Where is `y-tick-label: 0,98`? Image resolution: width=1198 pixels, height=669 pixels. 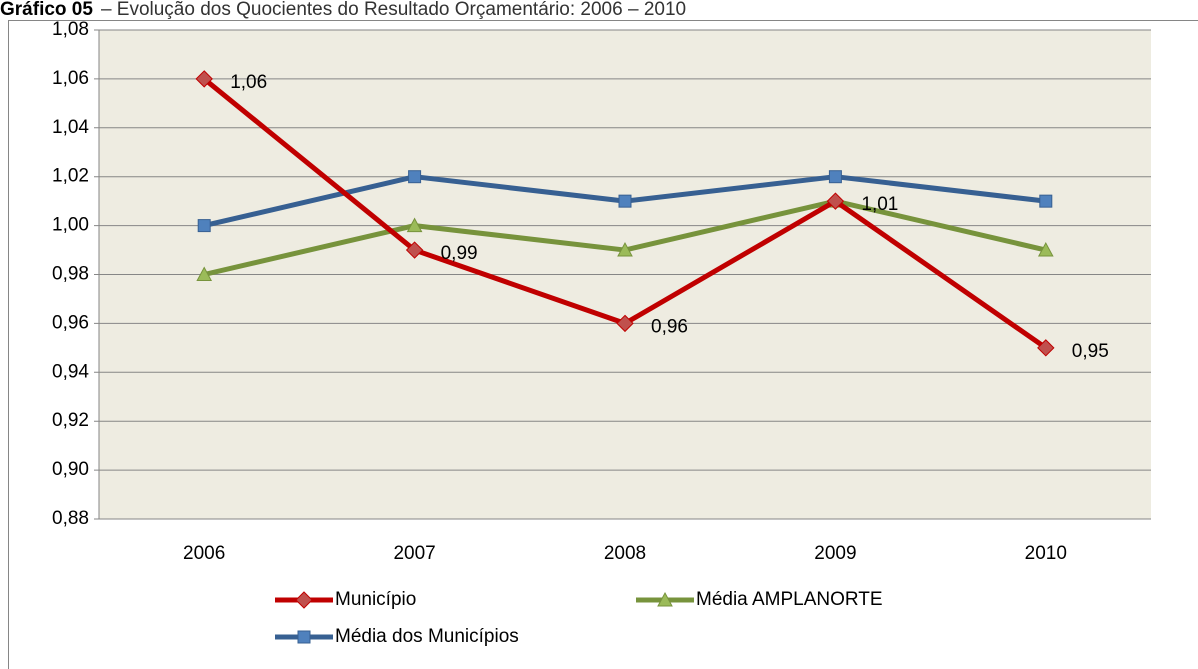
y-tick-label: 0,98 is located at coordinates (70, 274).